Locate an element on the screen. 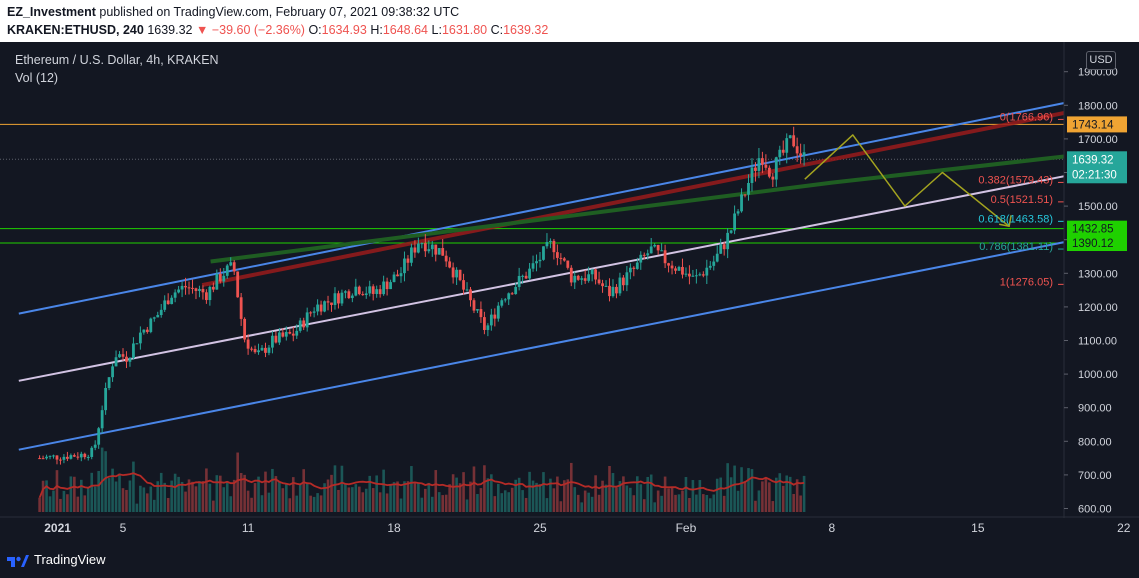 The image size is (1139, 578). currency-button: USD is located at coordinates (1101, 60).